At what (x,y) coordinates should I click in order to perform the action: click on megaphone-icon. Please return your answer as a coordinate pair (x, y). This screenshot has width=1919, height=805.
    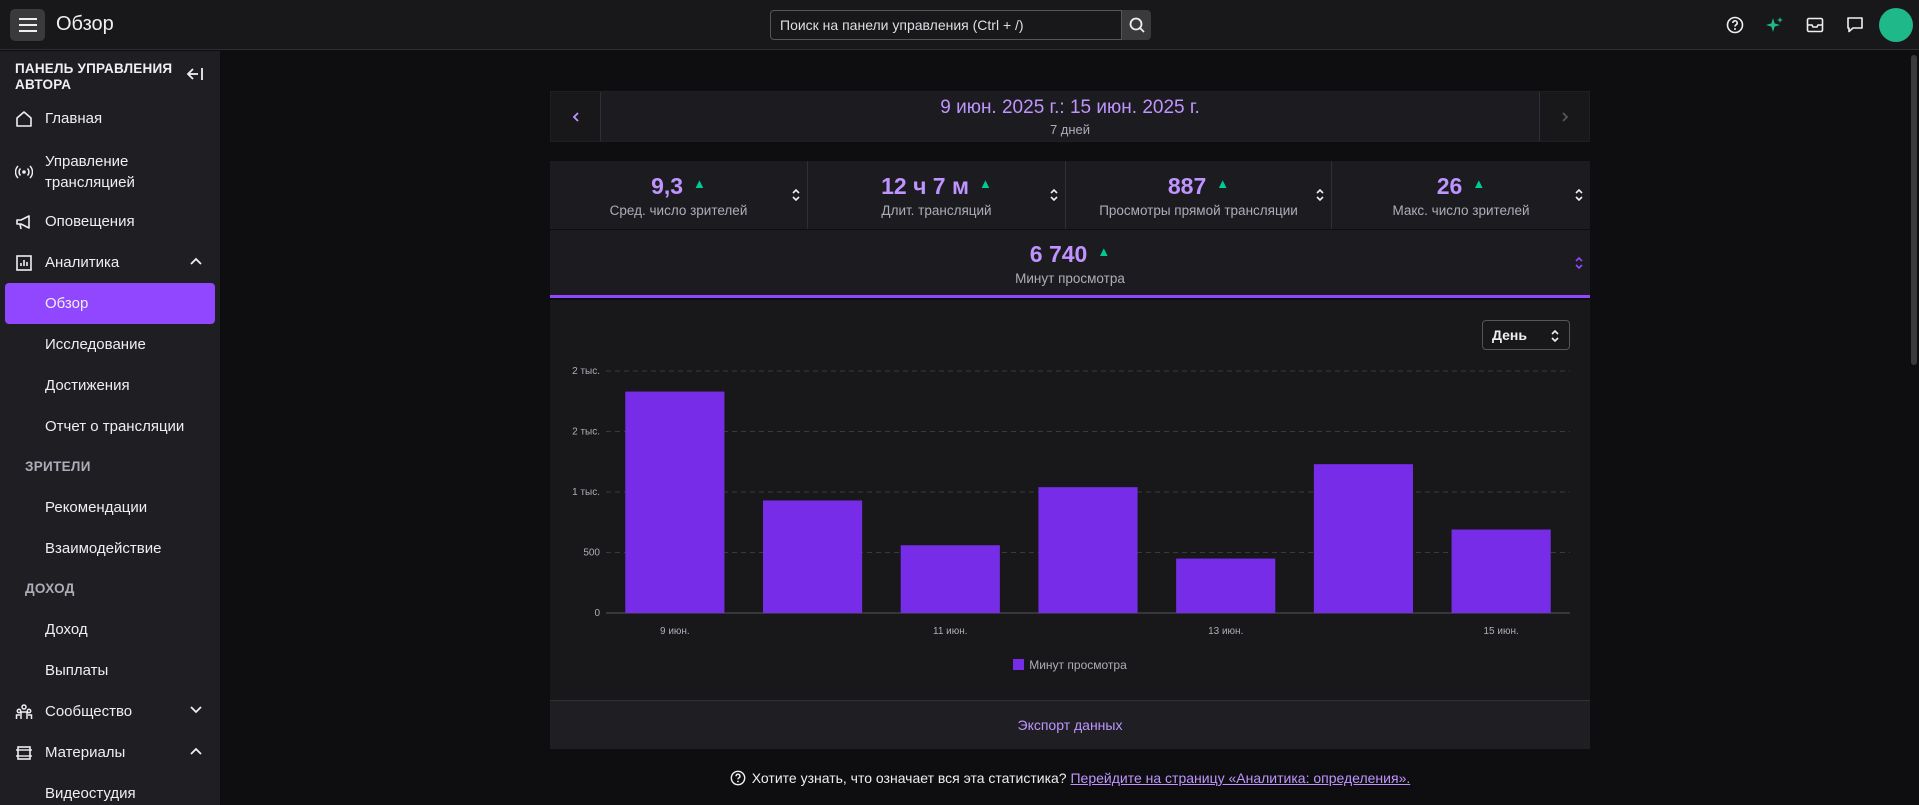
    Looking at the image, I should click on (23, 222).